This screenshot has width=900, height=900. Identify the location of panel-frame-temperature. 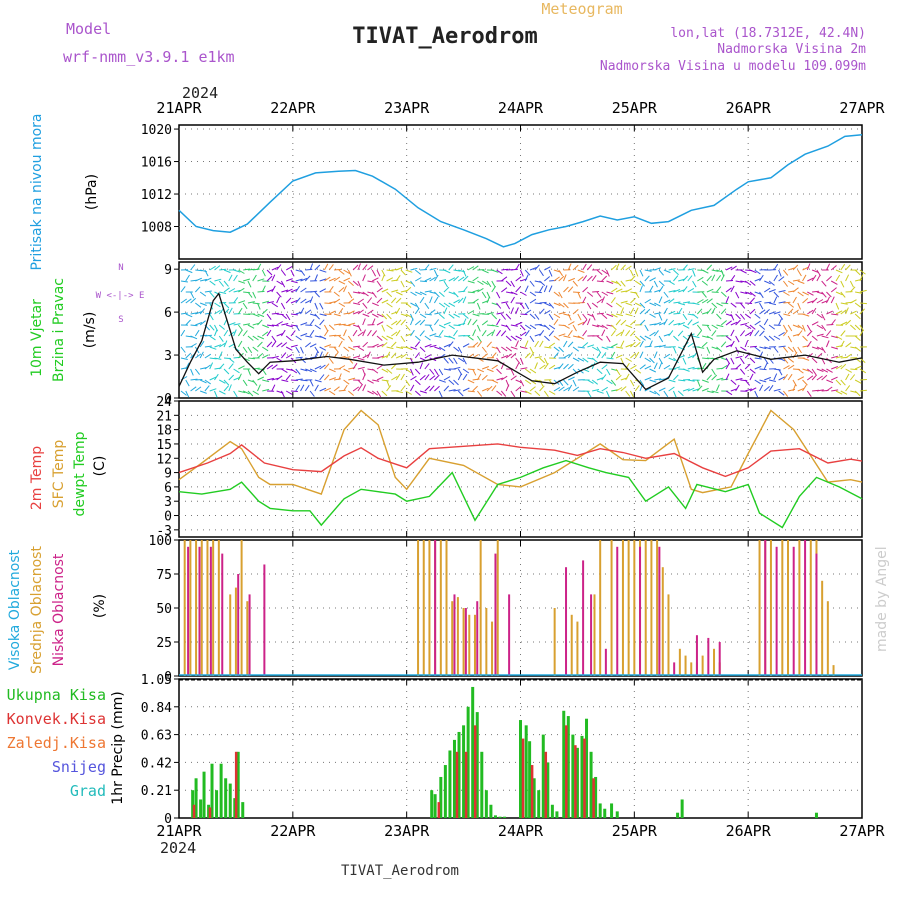
(520, 469).